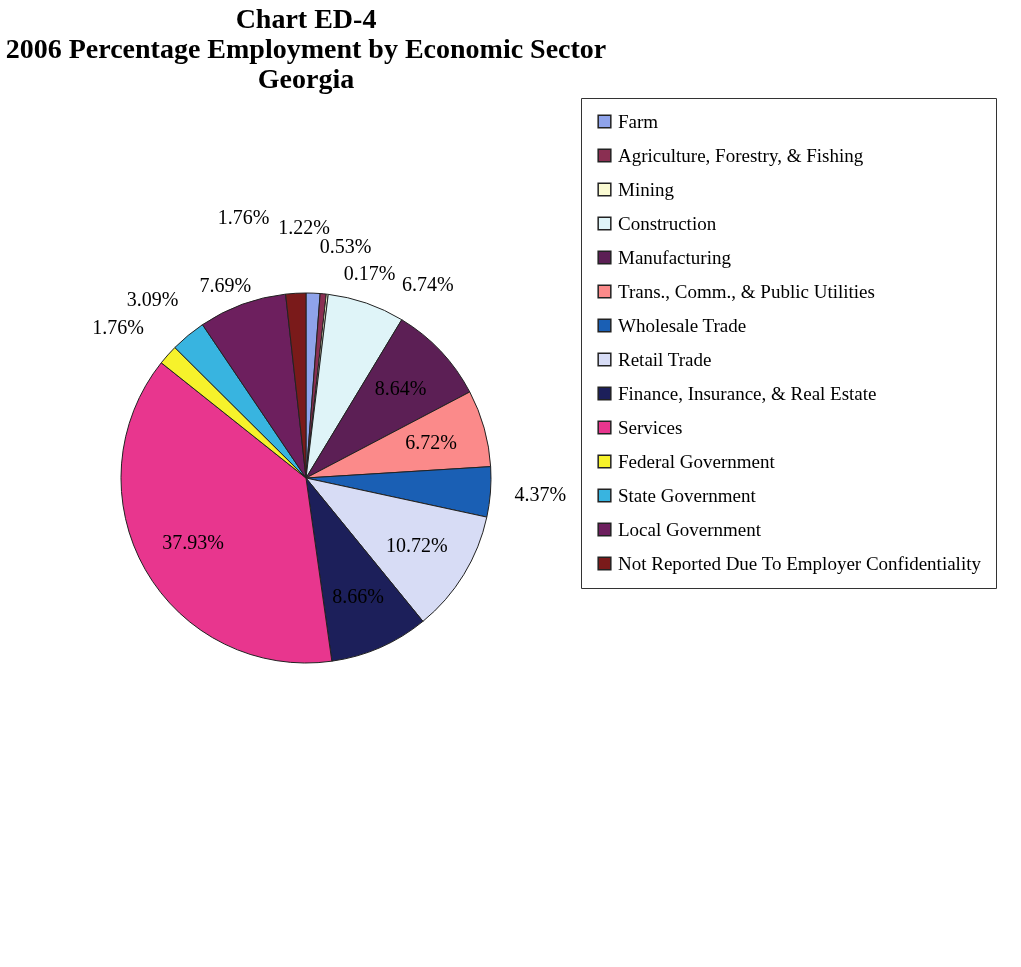 The image size is (1021, 967). I want to click on legend-label: Farm, so click(638, 121).